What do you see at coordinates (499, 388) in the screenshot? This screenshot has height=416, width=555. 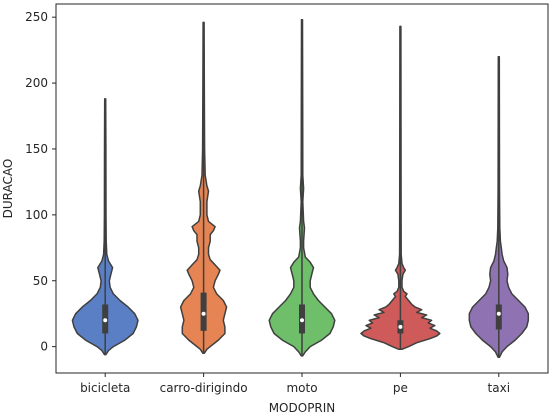 I see `x-tick-label: taxi` at bounding box center [499, 388].